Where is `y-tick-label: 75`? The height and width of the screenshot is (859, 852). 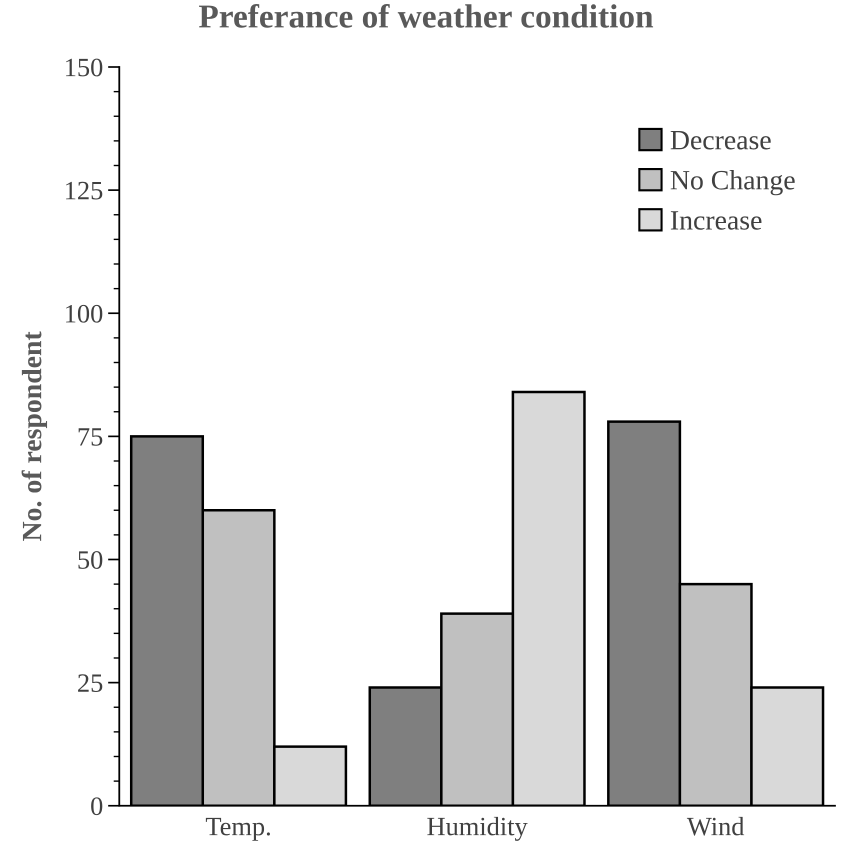 y-tick-label: 75 is located at coordinates (90, 437).